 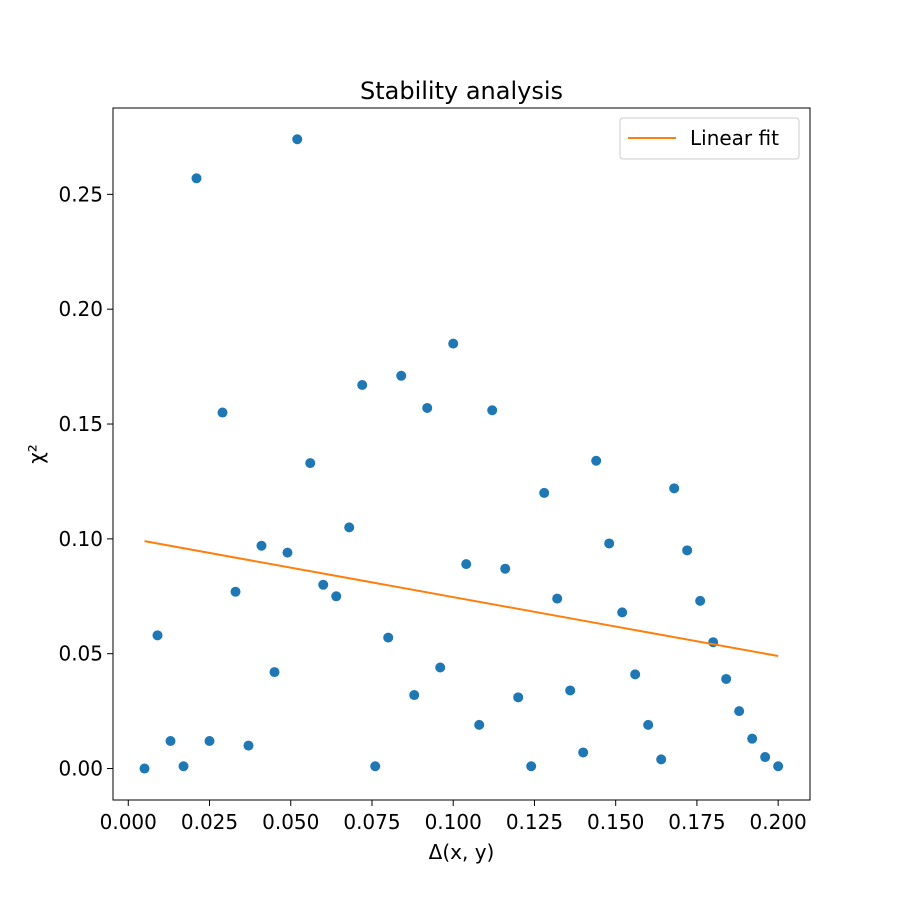 I want to click on x-tick-label: 0.000, so click(x=128, y=822).